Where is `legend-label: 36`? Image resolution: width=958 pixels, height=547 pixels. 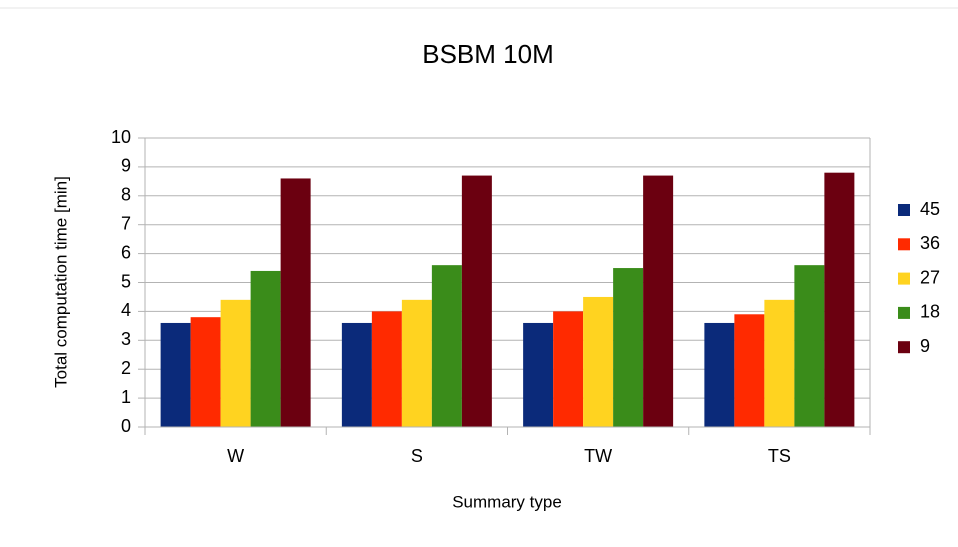 legend-label: 36 is located at coordinates (930, 243).